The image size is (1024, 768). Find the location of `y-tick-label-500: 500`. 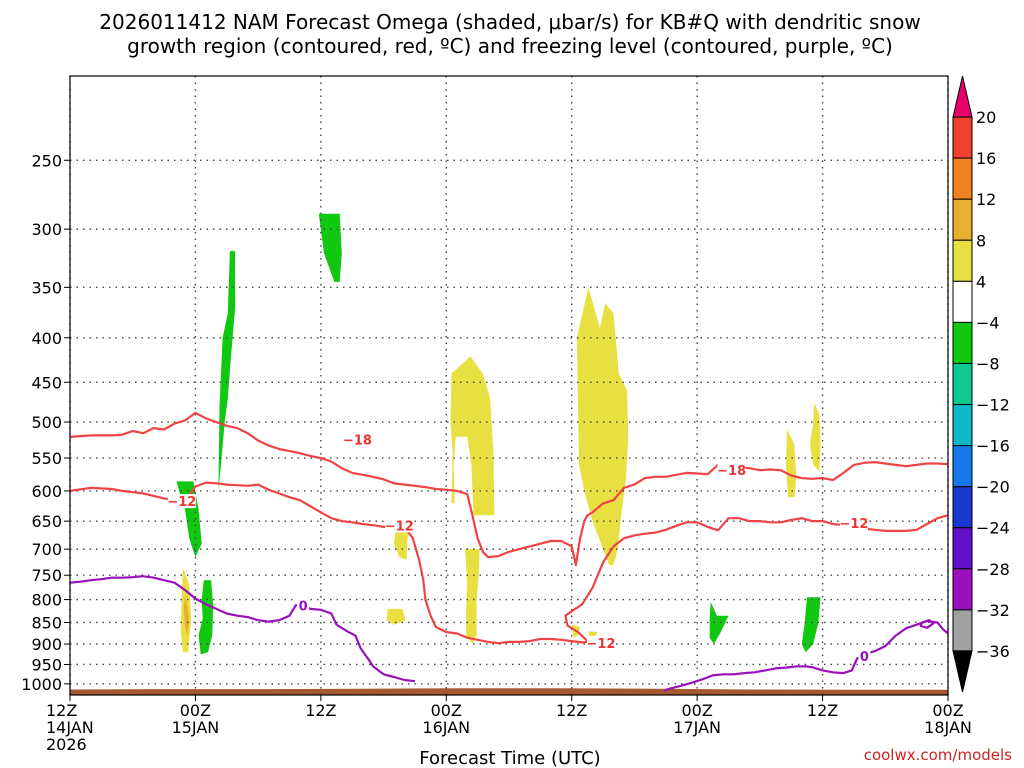

y-tick-label-500: 500 is located at coordinates (46, 422).